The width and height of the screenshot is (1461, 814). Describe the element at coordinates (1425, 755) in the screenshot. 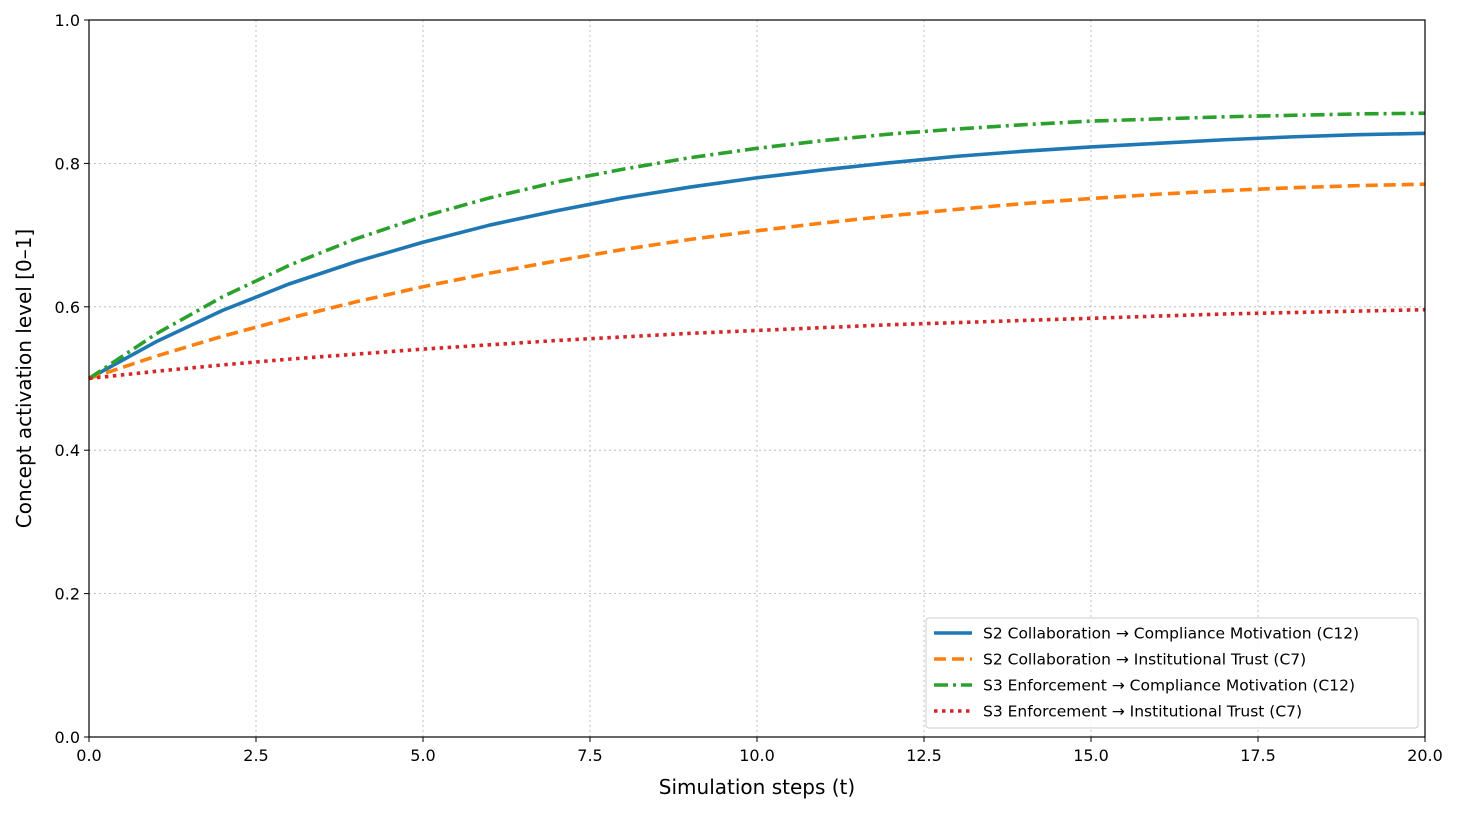

I see `x-tick-label: 20.0` at that location.